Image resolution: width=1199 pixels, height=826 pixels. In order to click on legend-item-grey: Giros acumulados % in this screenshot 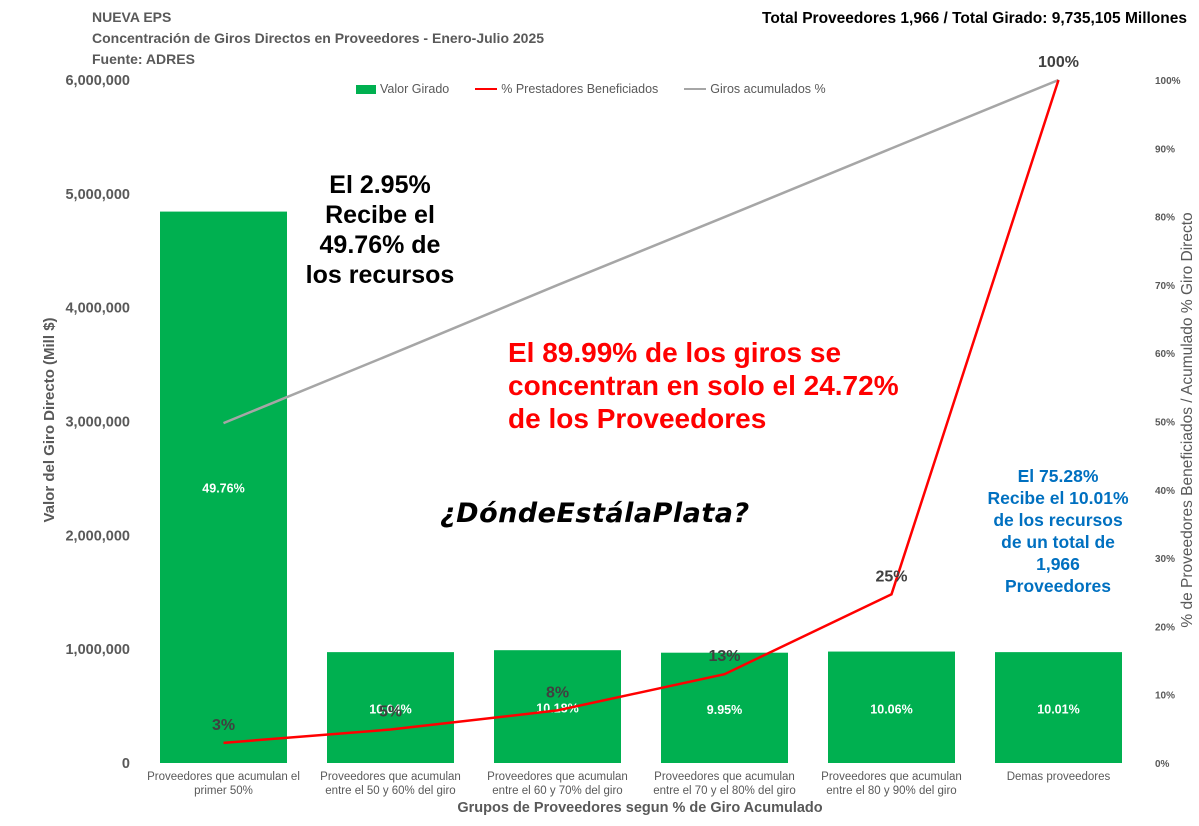, I will do `click(755, 89)`.